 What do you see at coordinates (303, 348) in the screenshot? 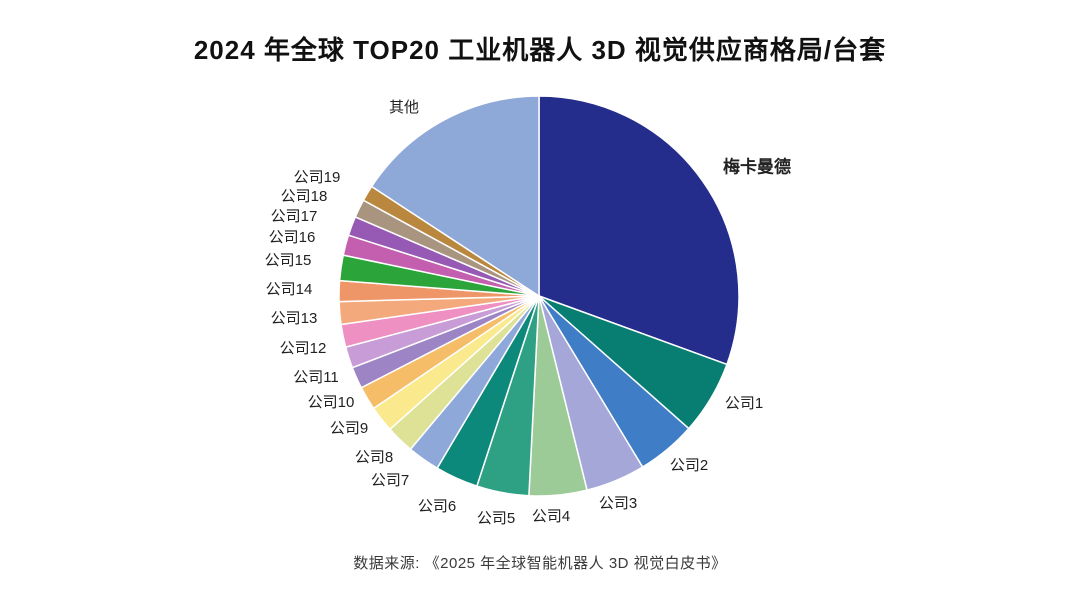
I see `slice-label: 公司12` at bounding box center [303, 348].